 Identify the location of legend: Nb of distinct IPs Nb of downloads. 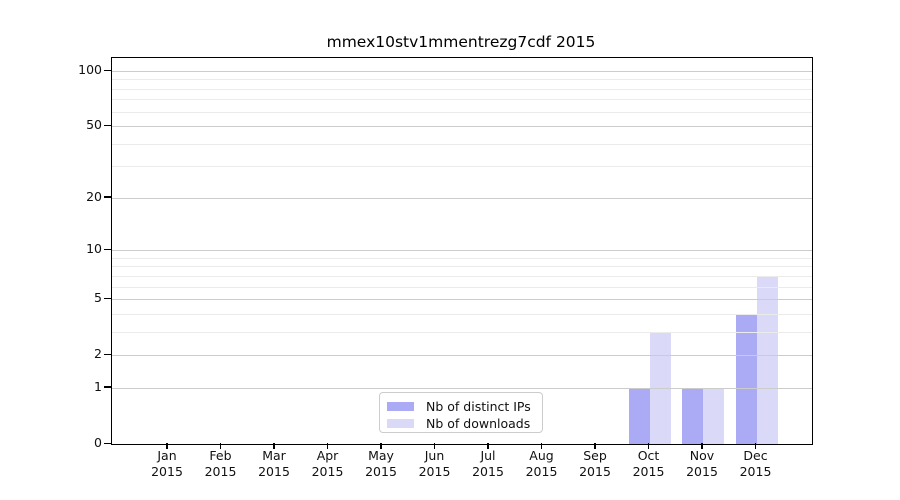
(461, 412).